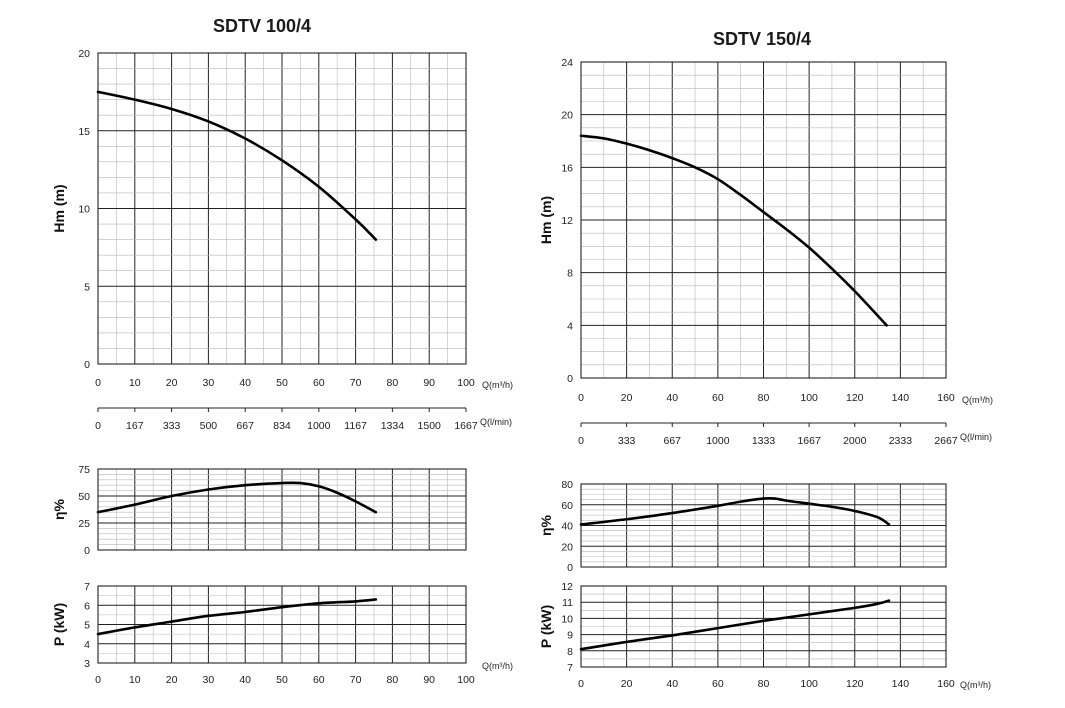 The width and height of the screenshot is (1065, 708). Describe the element at coordinates (901, 684) in the screenshot. I see `x-tick-label-bottom: 140` at that location.